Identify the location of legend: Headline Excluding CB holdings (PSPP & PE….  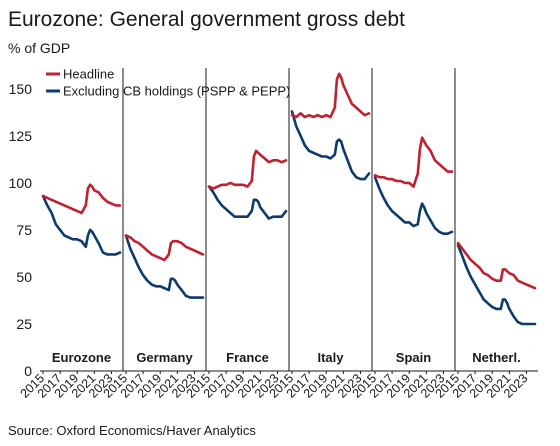
(168, 83).